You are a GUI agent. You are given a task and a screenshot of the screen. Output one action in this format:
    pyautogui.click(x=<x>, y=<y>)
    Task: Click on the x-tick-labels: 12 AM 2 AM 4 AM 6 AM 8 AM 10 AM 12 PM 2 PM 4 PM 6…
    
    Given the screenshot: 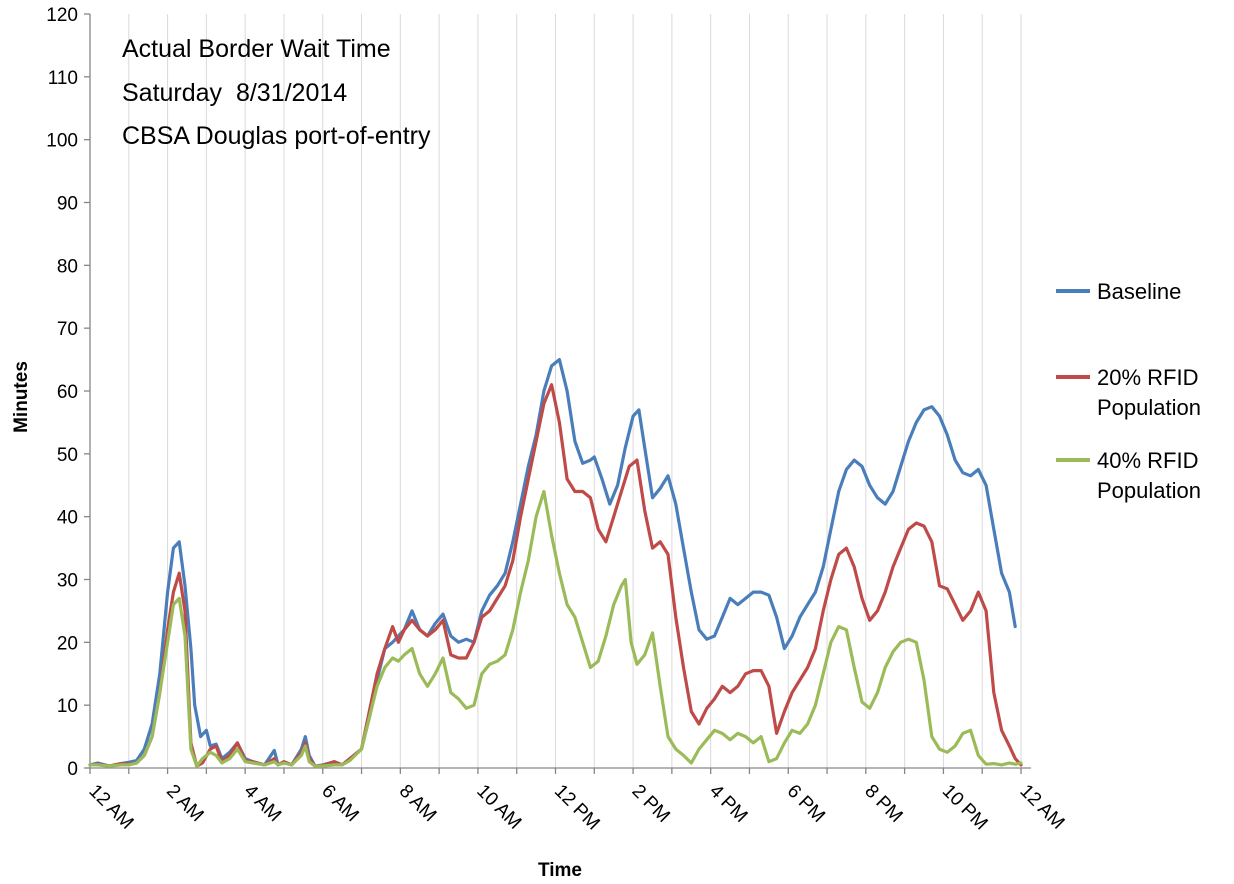 What is the action you would take?
    pyautogui.click(x=576, y=808)
    